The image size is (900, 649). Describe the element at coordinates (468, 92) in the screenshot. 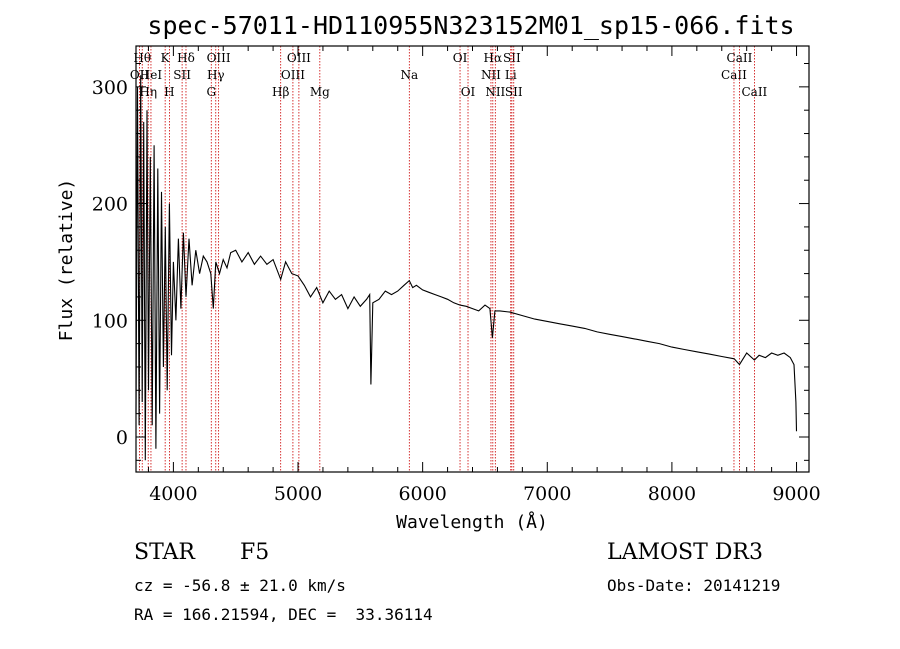

I see `marker-label-17: OI` at that location.